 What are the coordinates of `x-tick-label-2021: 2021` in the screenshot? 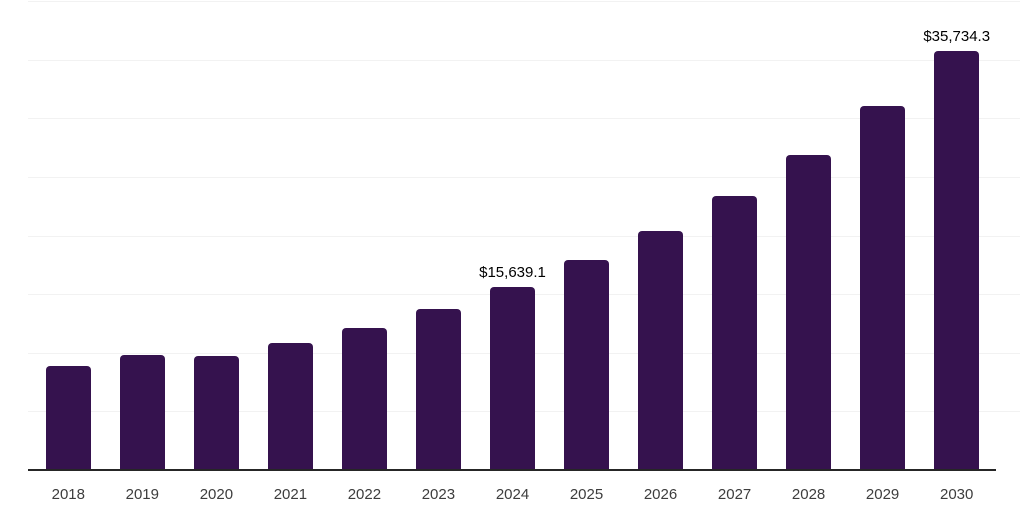 It's located at (290, 494).